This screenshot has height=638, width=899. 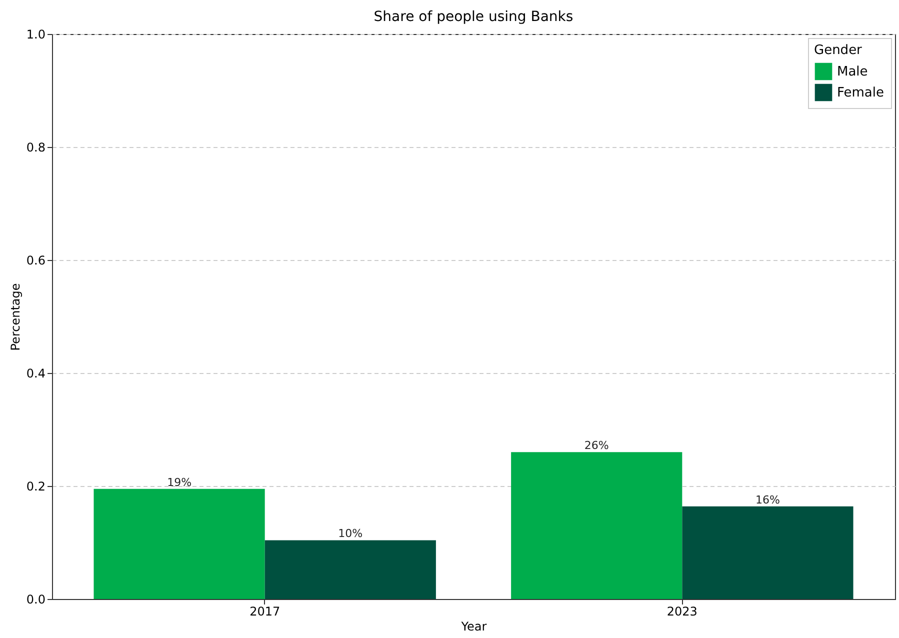 What do you see at coordinates (179, 482) in the screenshot?
I see `data-label: 19%` at bounding box center [179, 482].